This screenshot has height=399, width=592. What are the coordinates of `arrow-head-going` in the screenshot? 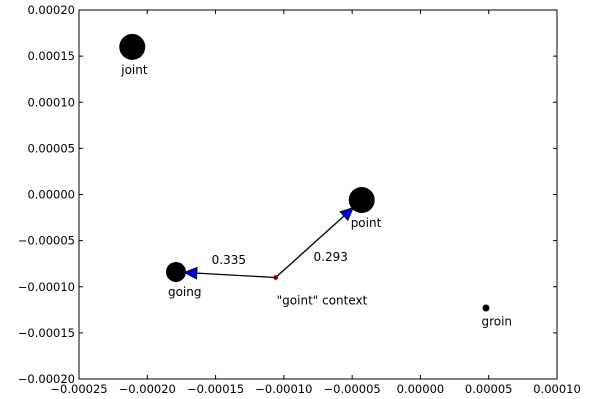 It's located at (190, 273).